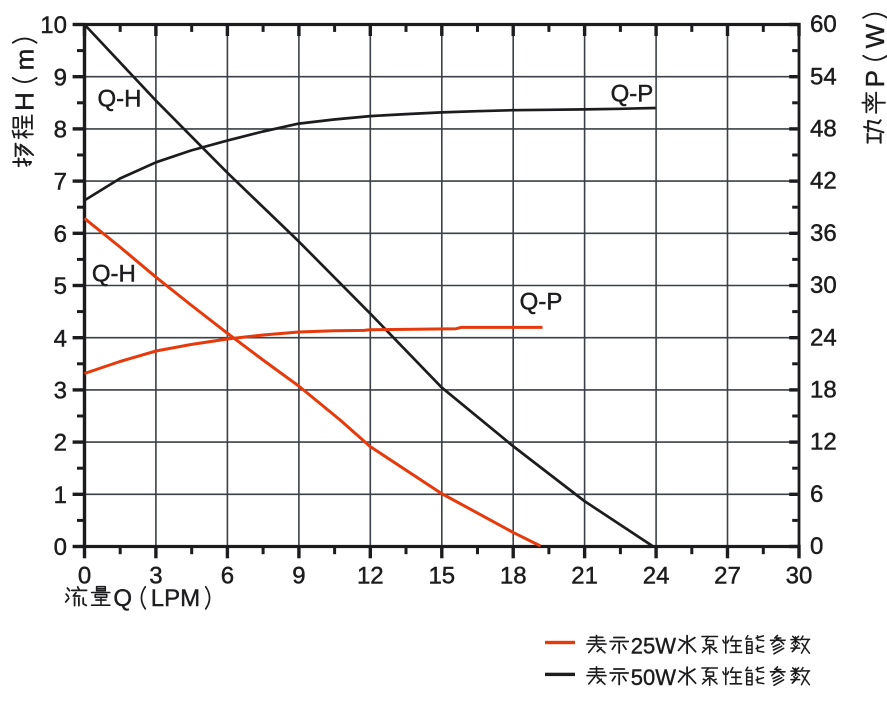  Describe the element at coordinates (60, 286) in the screenshot. I see `svg-text: 5` at that location.